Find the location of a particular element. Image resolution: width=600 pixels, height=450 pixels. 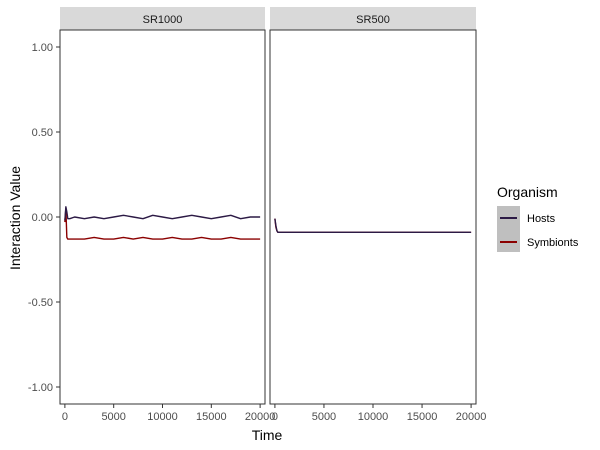

legend-key-background is located at coordinates (508, 229).